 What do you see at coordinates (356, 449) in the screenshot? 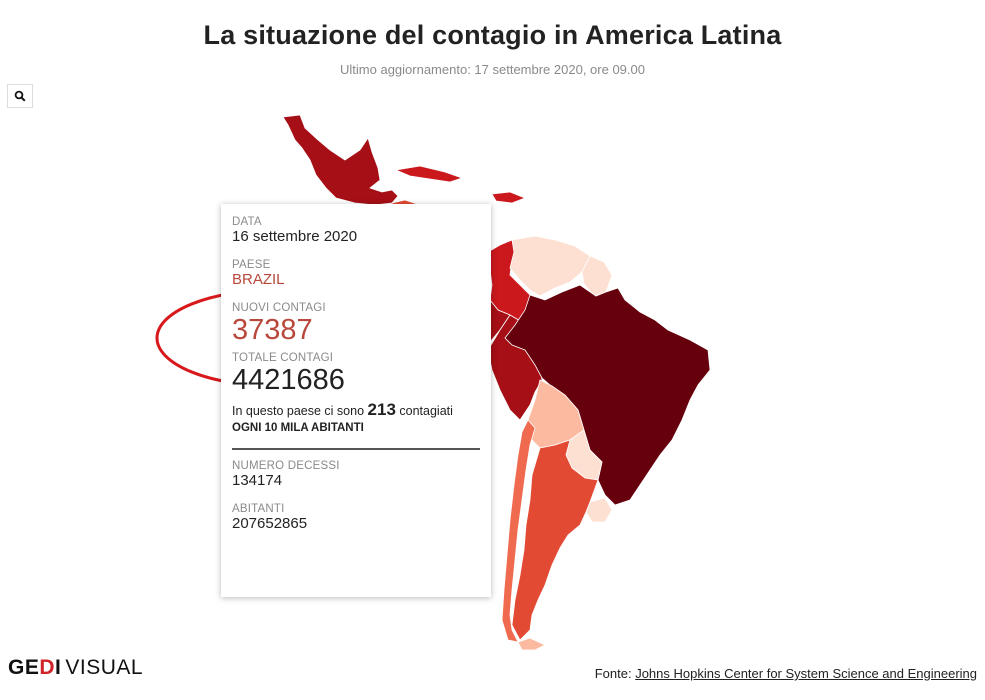
I see `tooltip-divider` at bounding box center [356, 449].